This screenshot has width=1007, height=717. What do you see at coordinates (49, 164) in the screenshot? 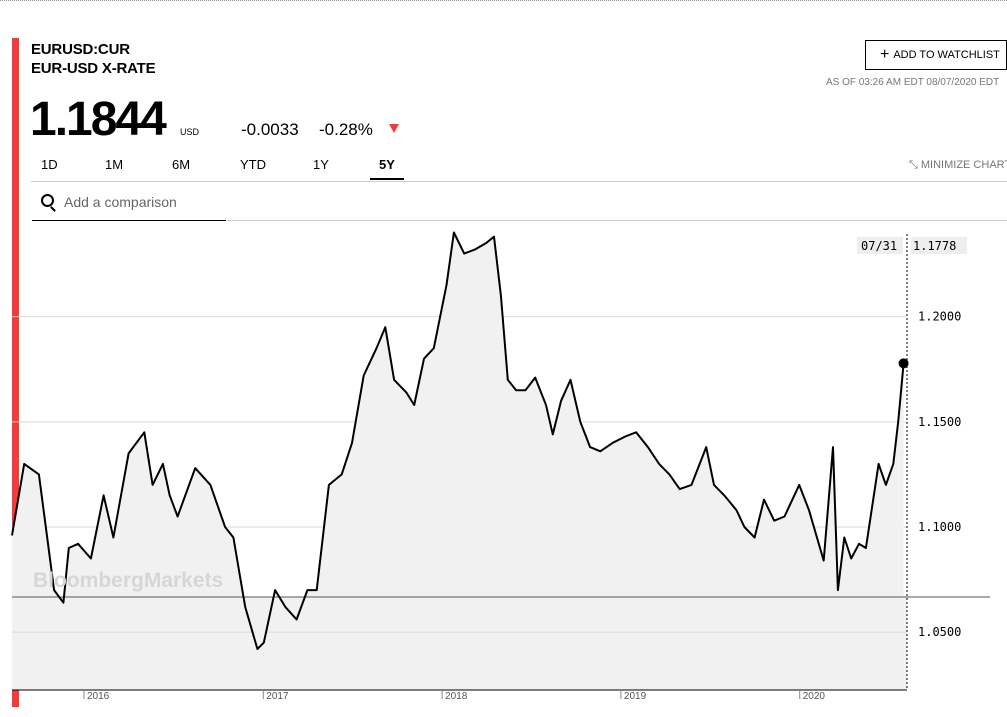
I see `tab-1d: 1D` at bounding box center [49, 164].